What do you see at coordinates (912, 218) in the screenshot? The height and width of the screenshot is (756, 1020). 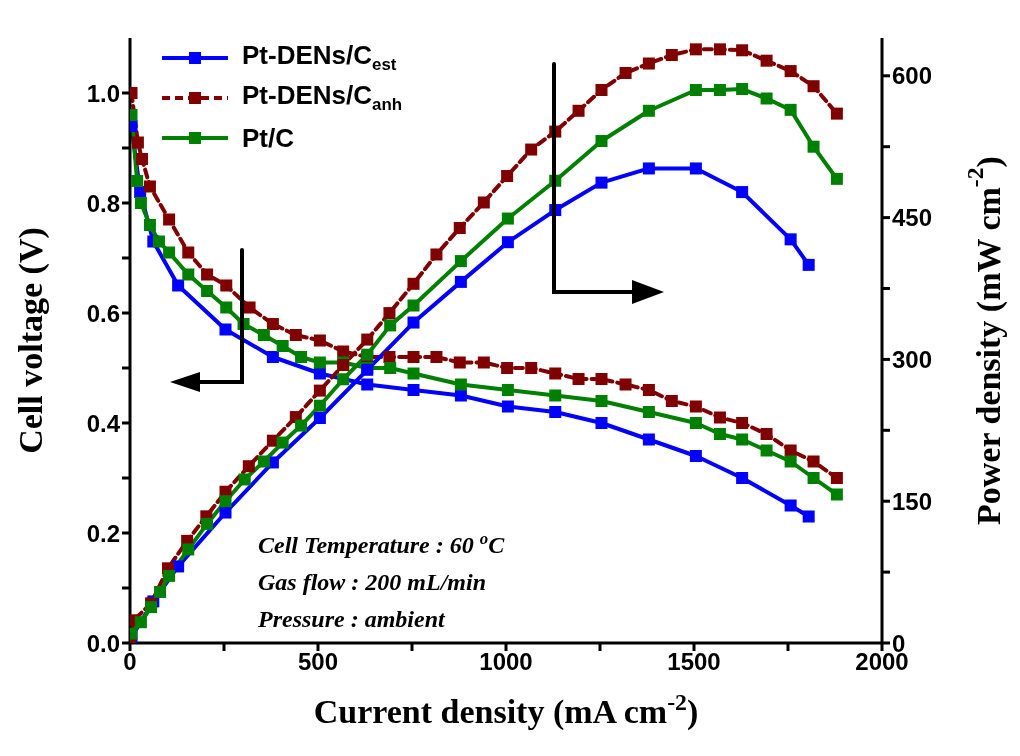 I see `y2-tick-label: 450` at bounding box center [912, 218].